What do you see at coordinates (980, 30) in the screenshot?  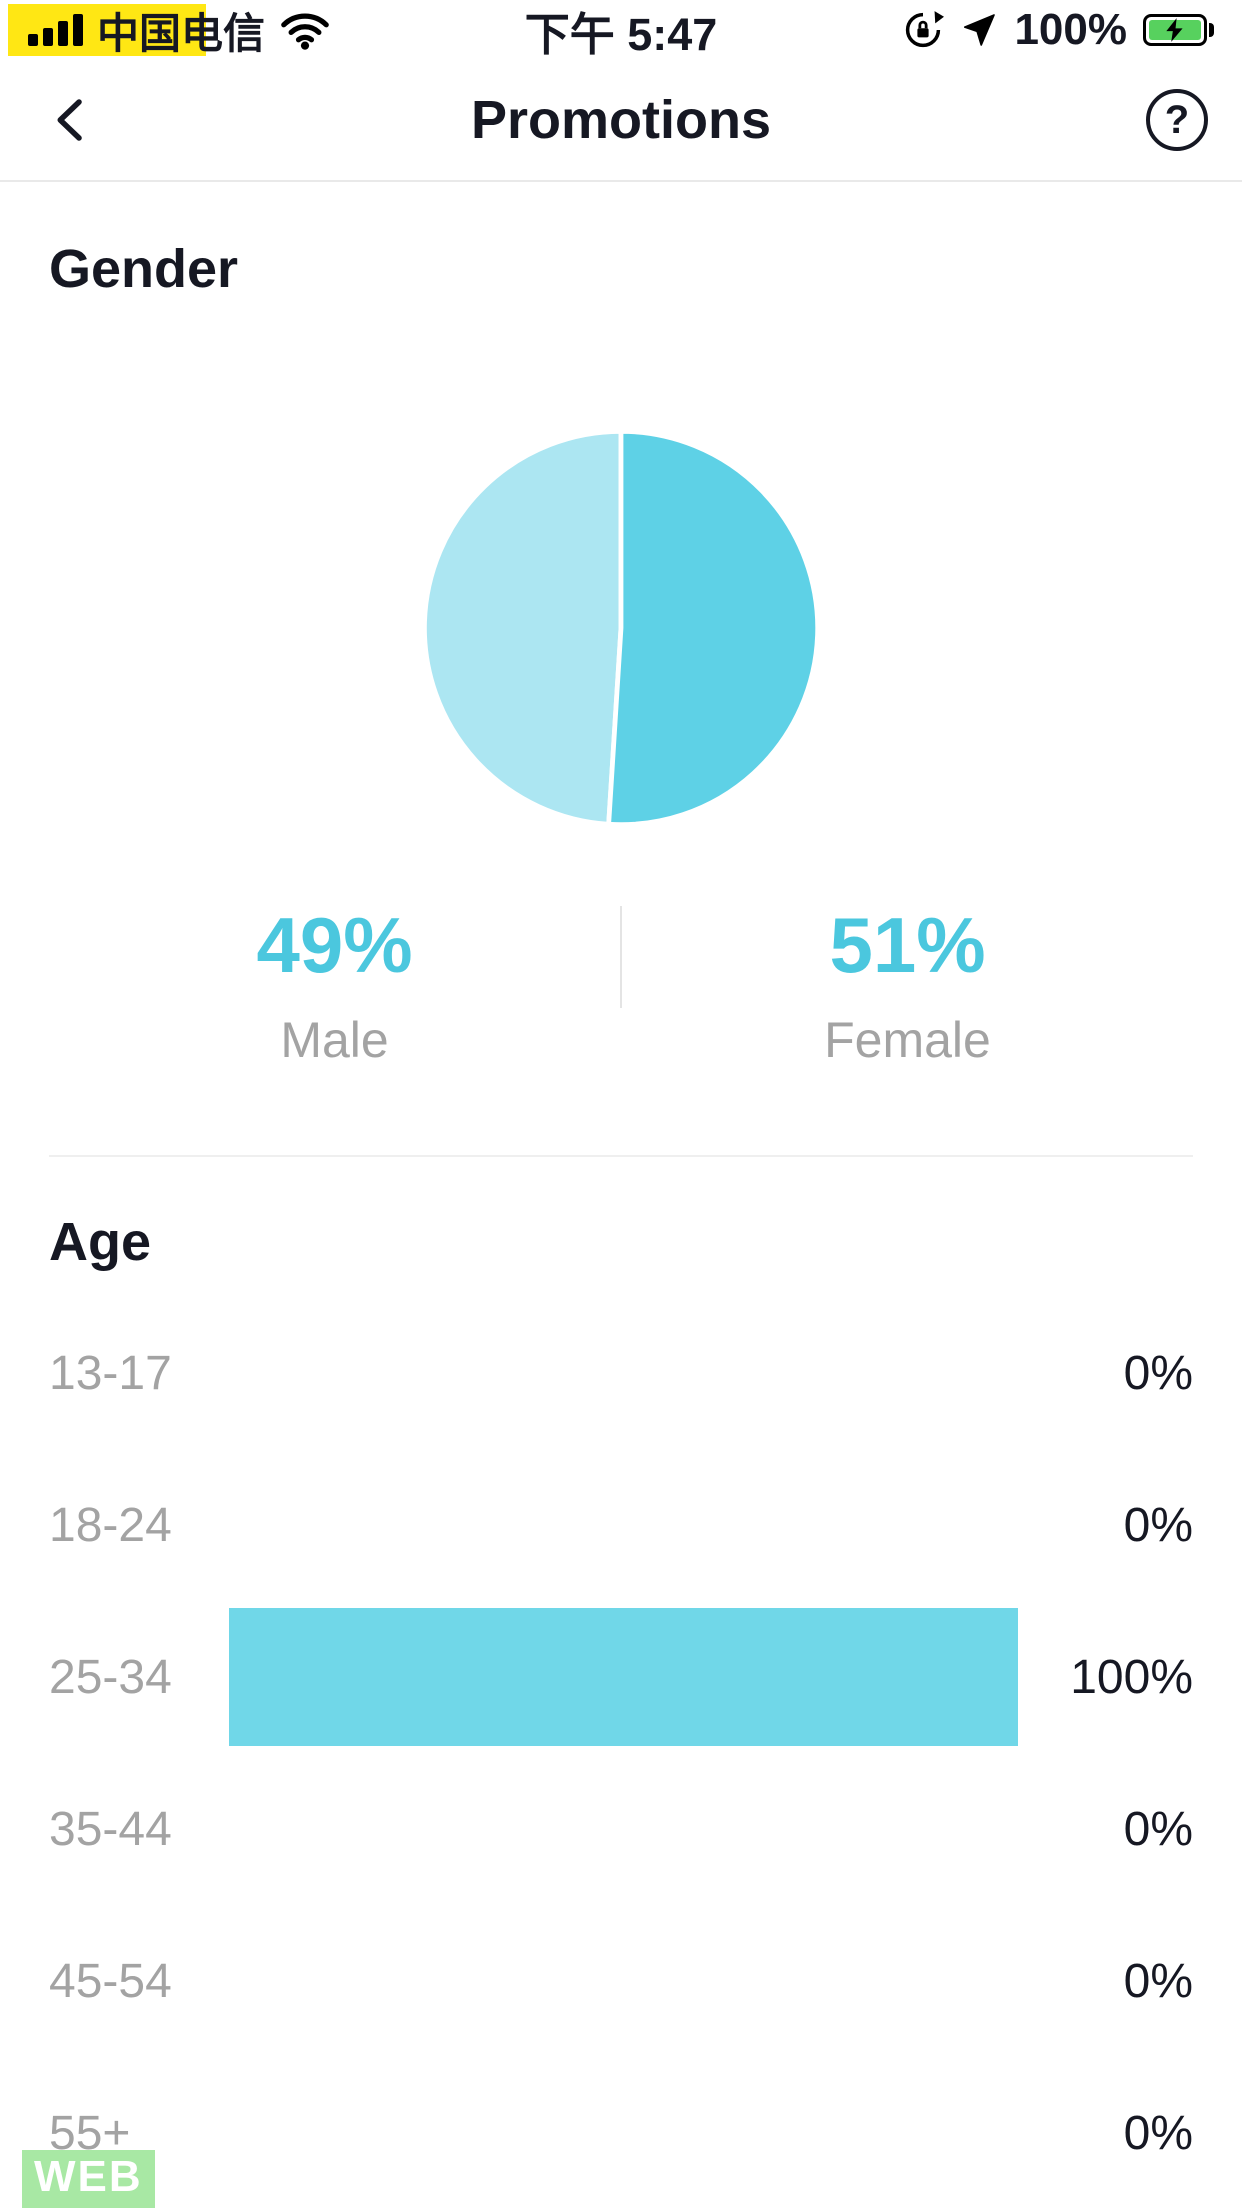 I see `location-arrow-icon` at bounding box center [980, 30].